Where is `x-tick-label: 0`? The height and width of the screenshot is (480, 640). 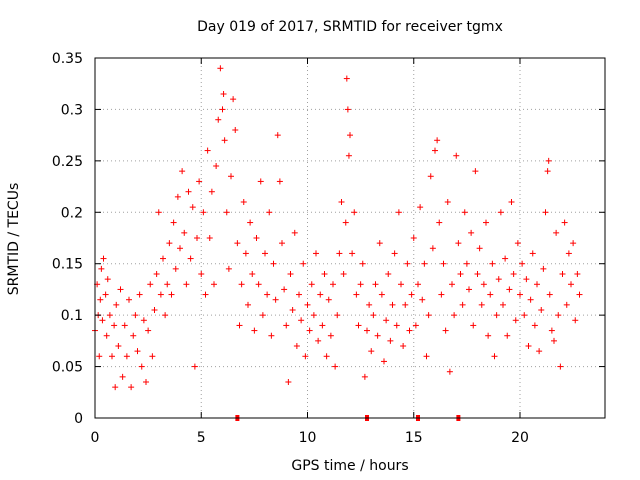
x-tick-label: 0 is located at coordinates (95, 438).